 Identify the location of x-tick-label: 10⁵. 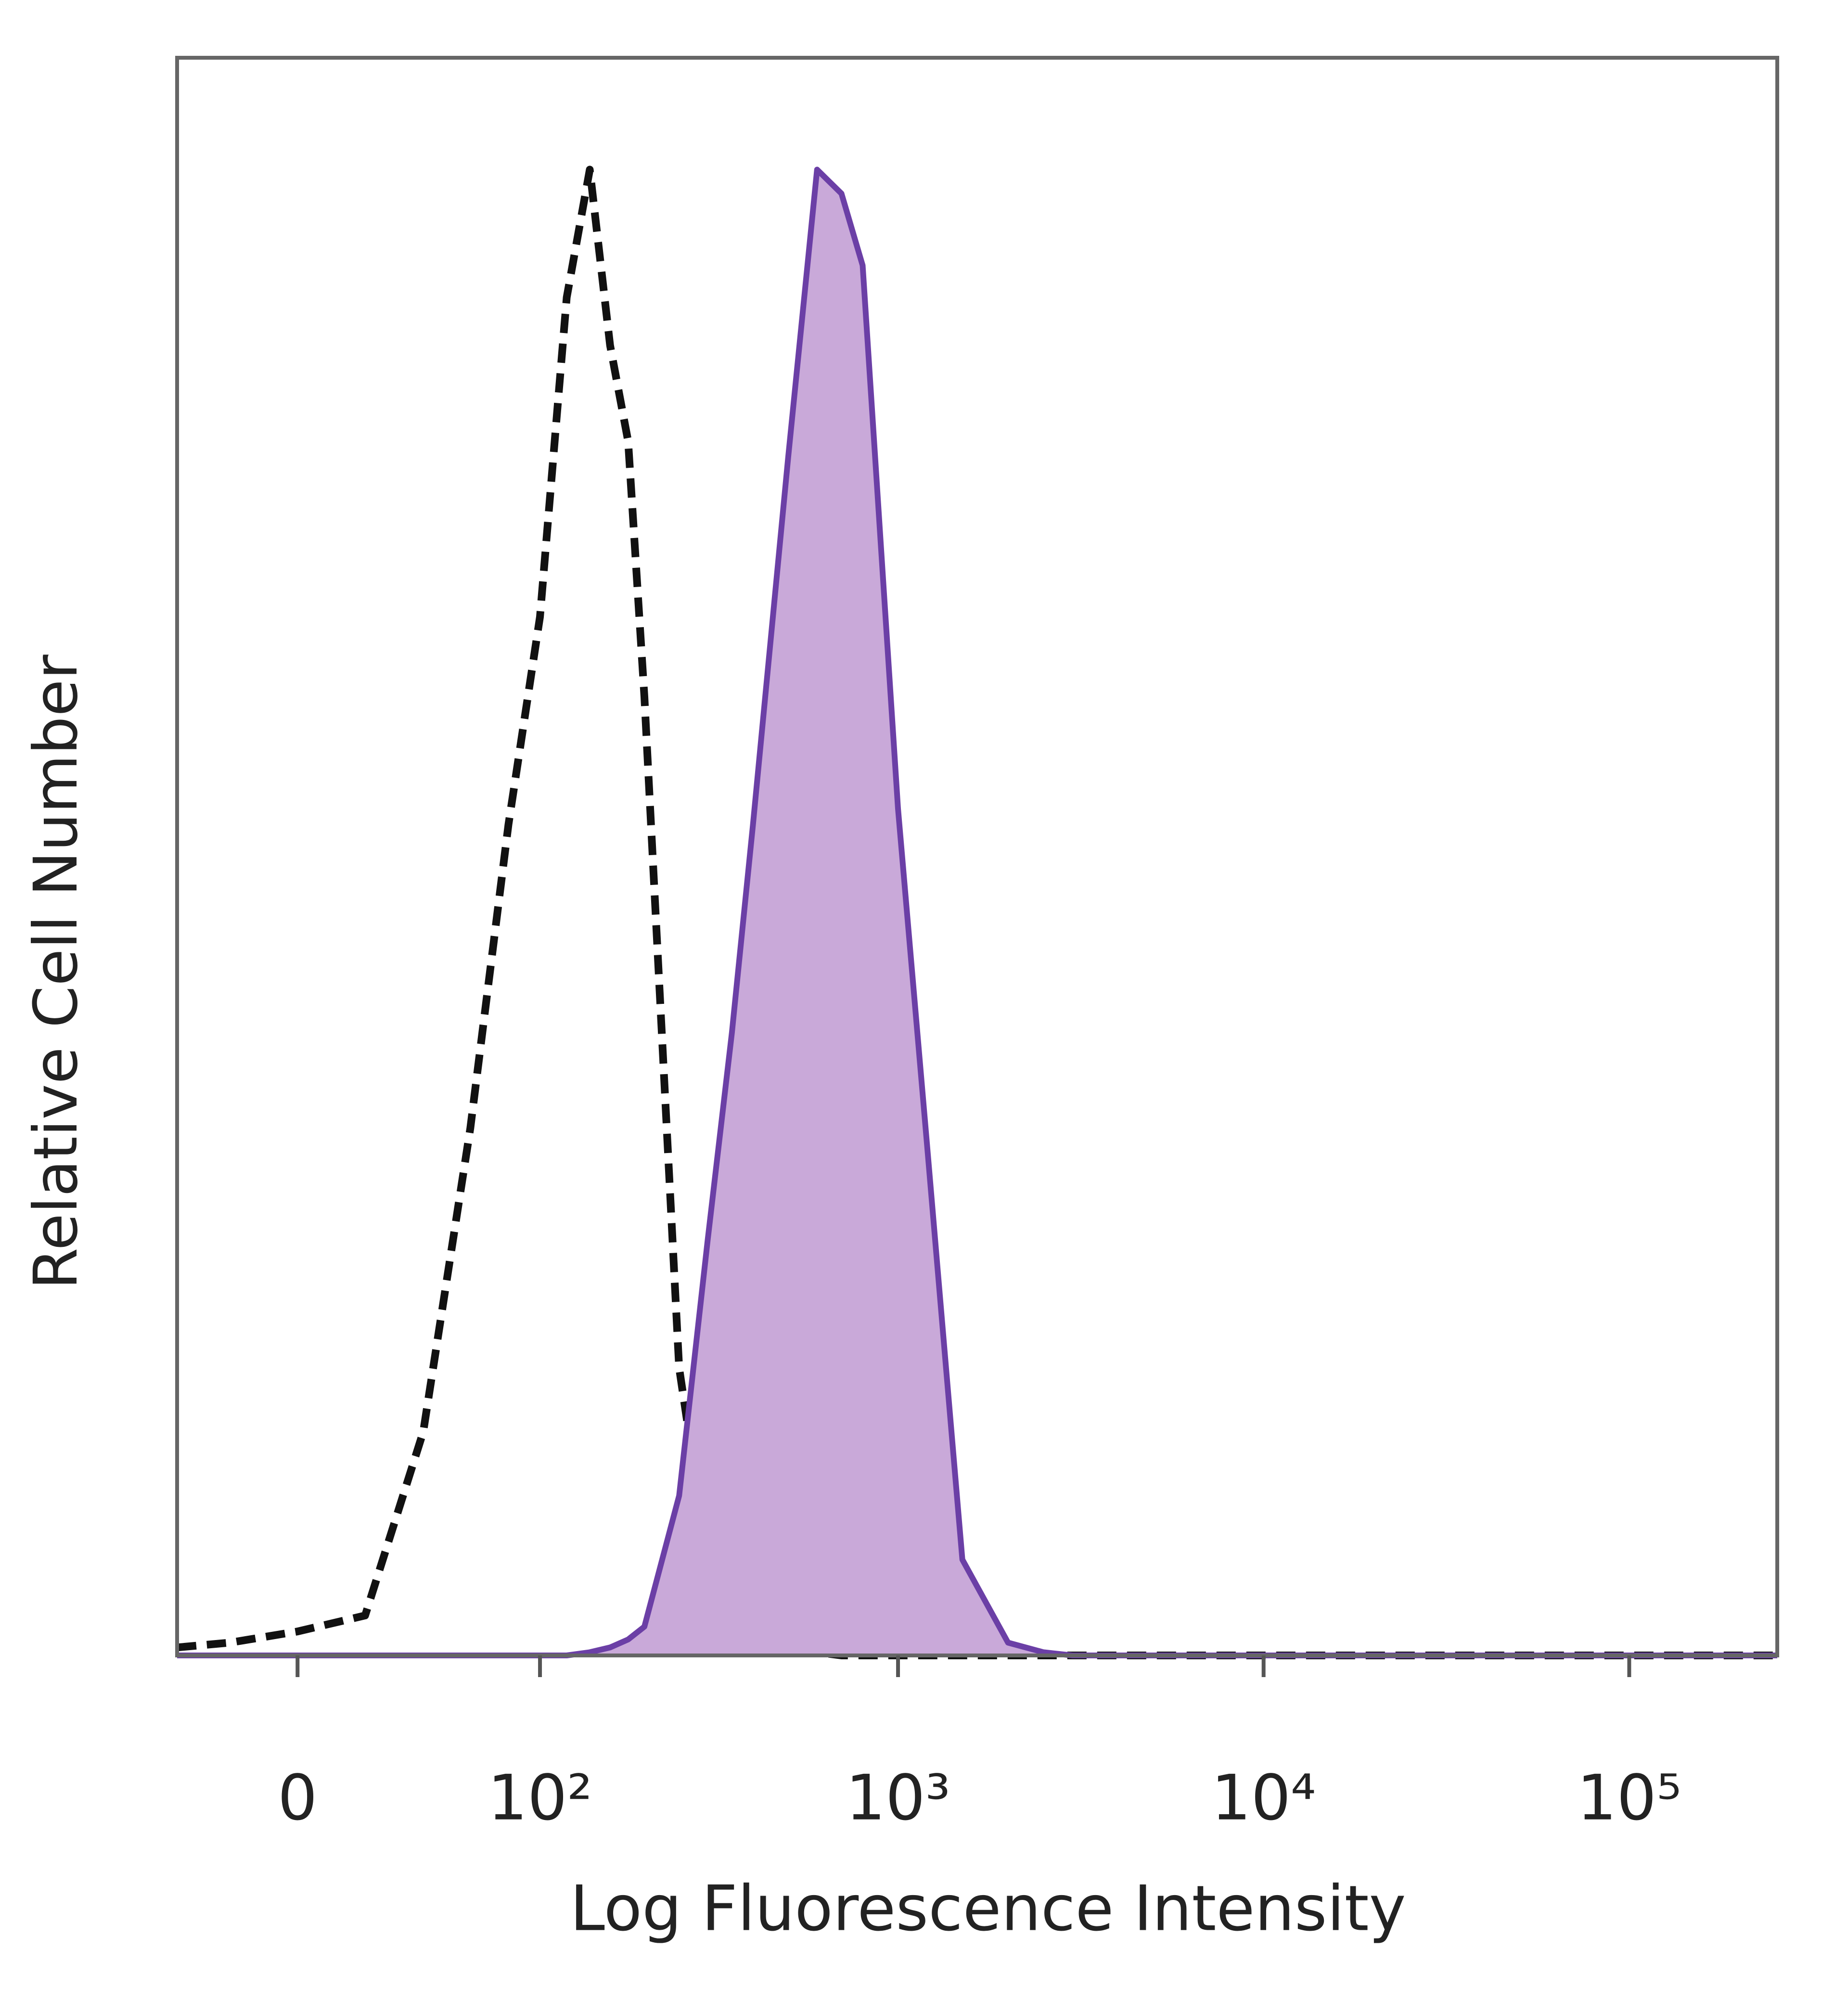
(1629, 1797).